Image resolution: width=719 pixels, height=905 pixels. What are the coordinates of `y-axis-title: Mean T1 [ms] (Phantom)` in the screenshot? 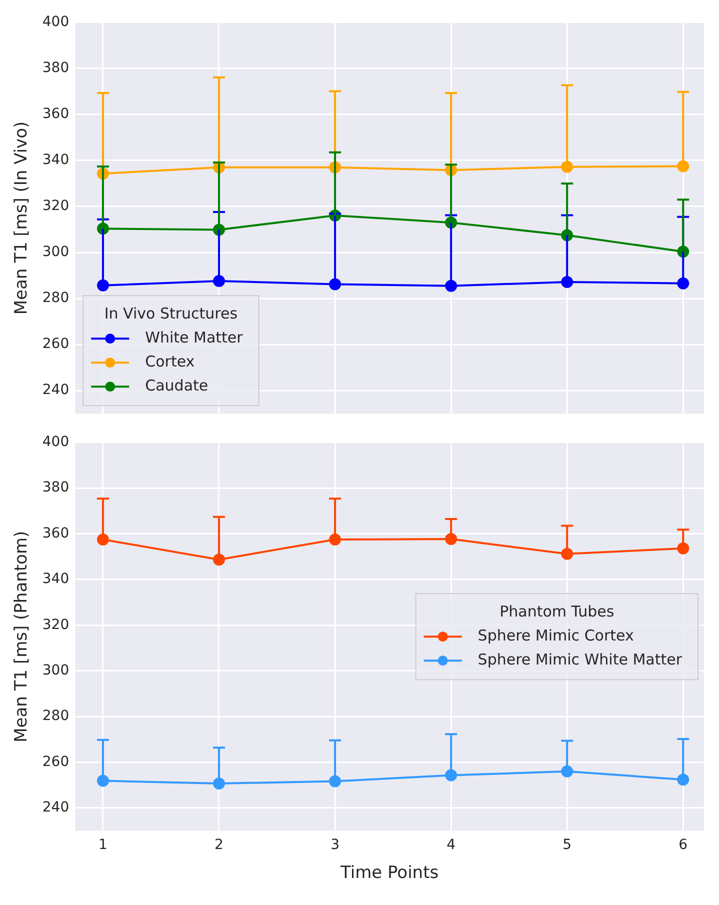 It's located at (22, 636).